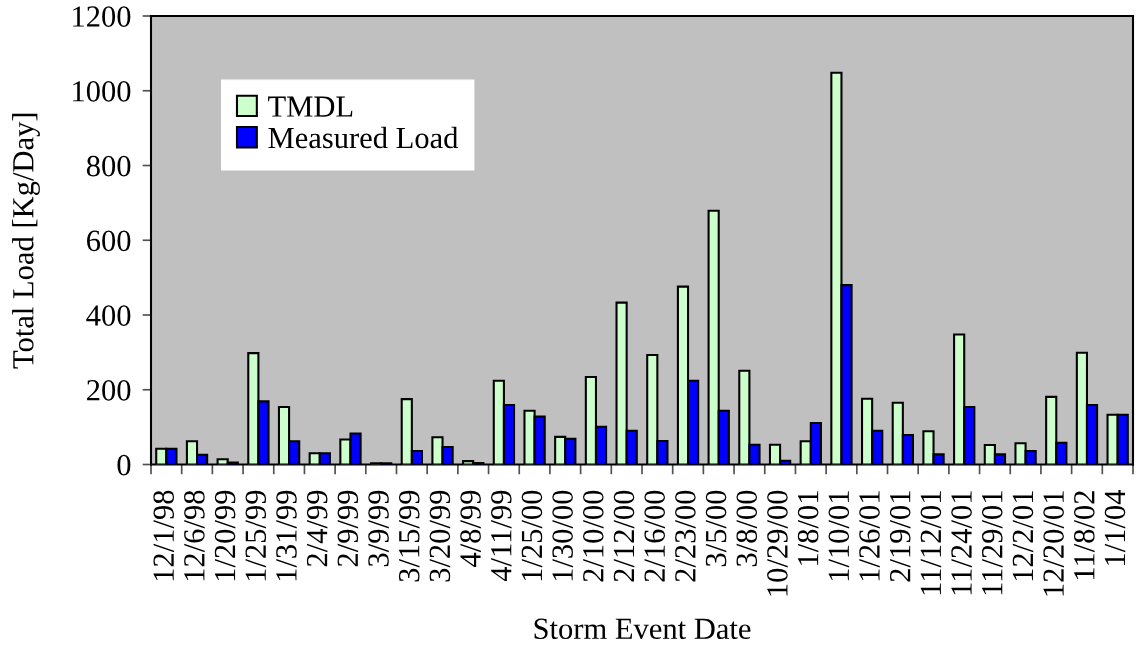  I want to click on y-tick-label: 0, so click(124, 465).